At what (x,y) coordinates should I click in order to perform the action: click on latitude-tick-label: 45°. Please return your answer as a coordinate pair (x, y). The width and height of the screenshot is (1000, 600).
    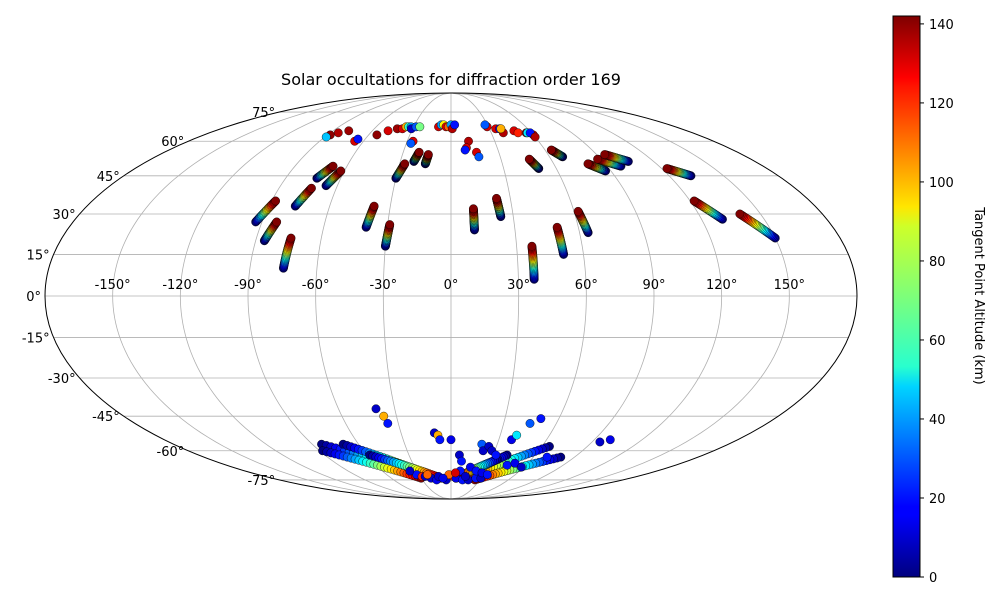
    Looking at the image, I should click on (108, 177).